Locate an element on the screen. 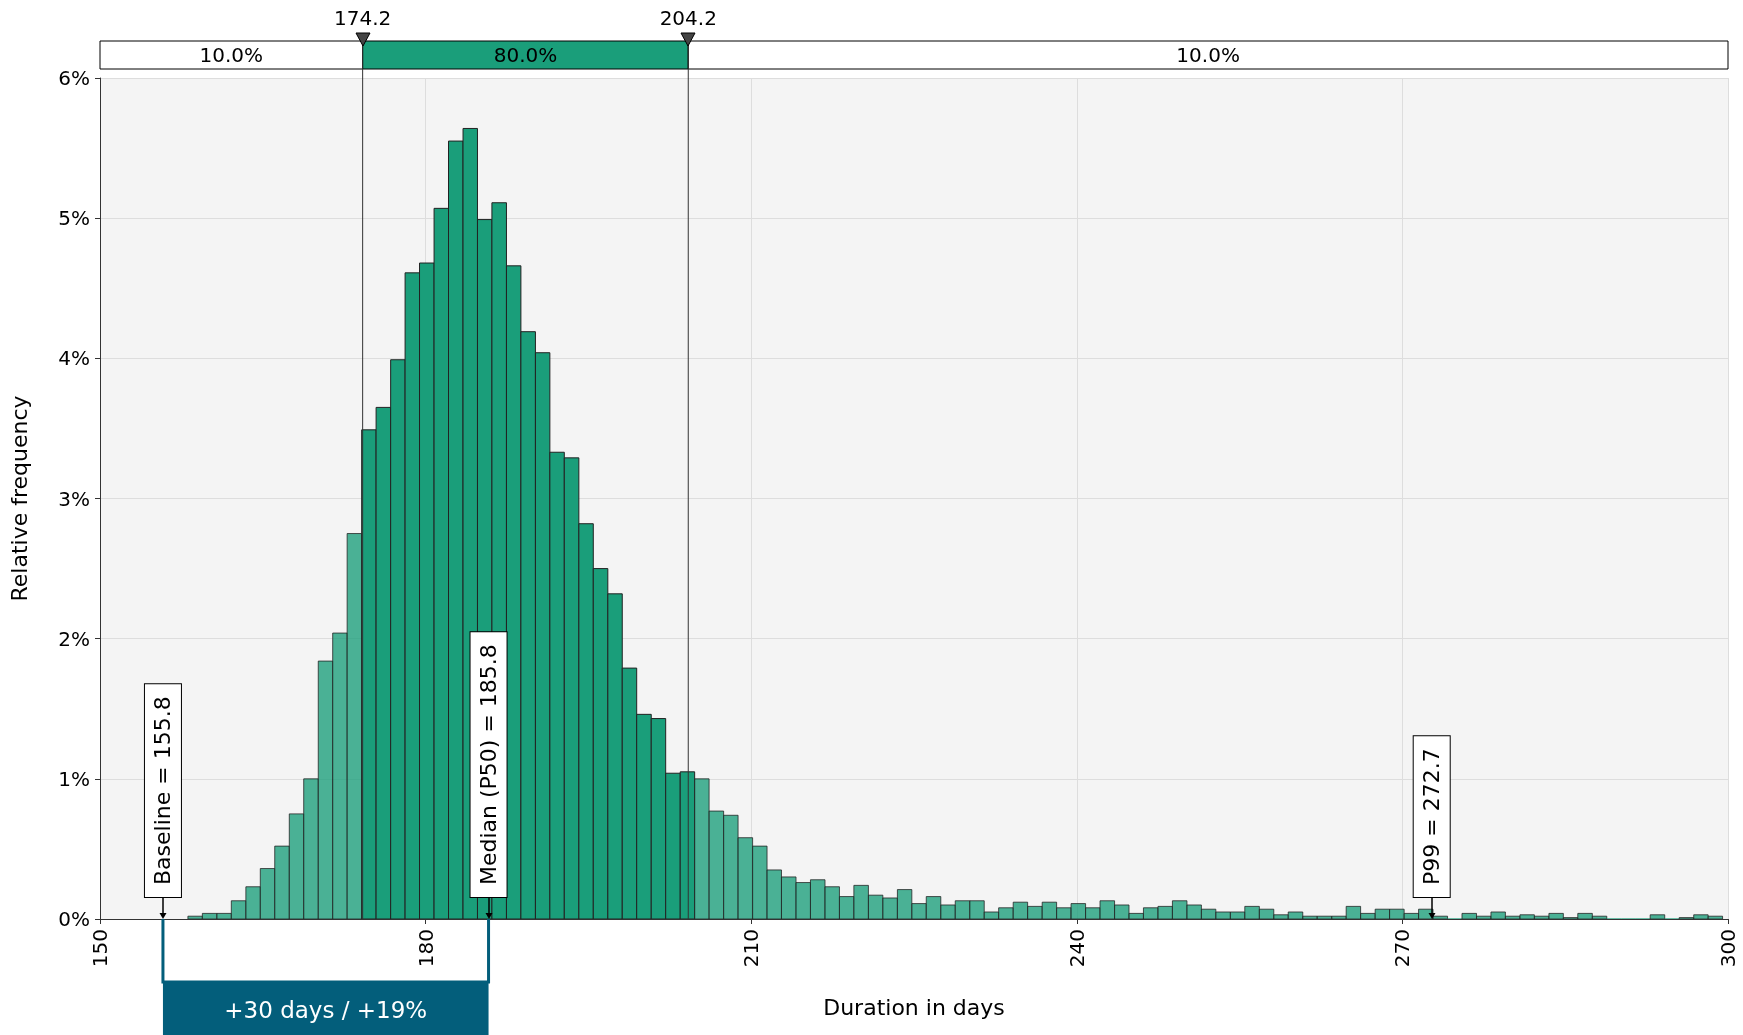 This screenshot has height=1035, width=1743. ref-line-label: 174.2 is located at coordinates (363, 18).